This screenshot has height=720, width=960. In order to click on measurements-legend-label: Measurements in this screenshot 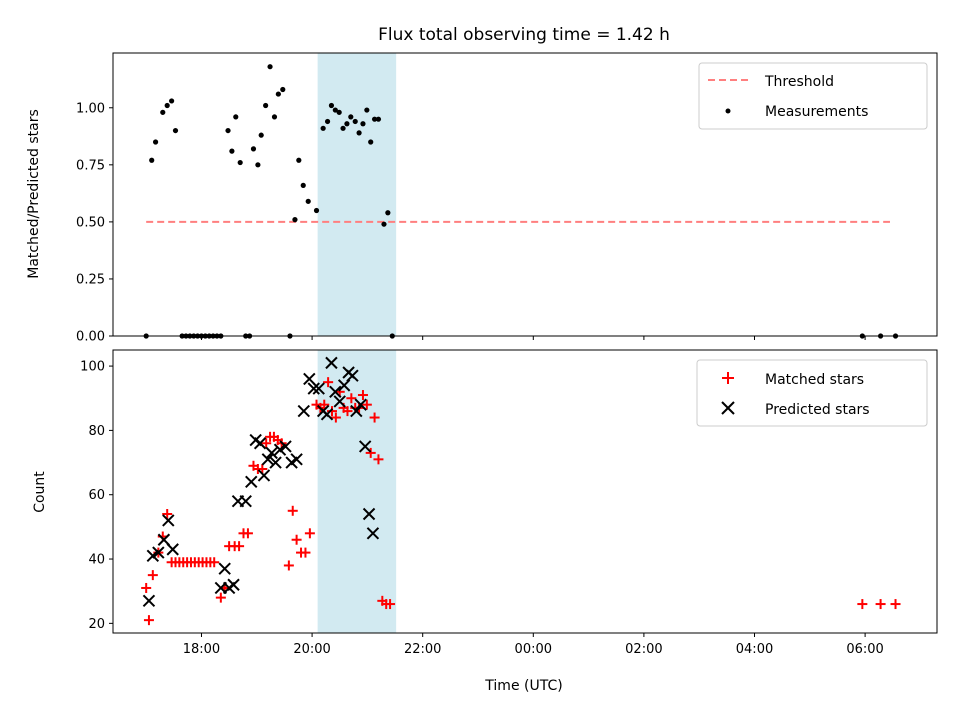, I will do `click(816, 112)`.